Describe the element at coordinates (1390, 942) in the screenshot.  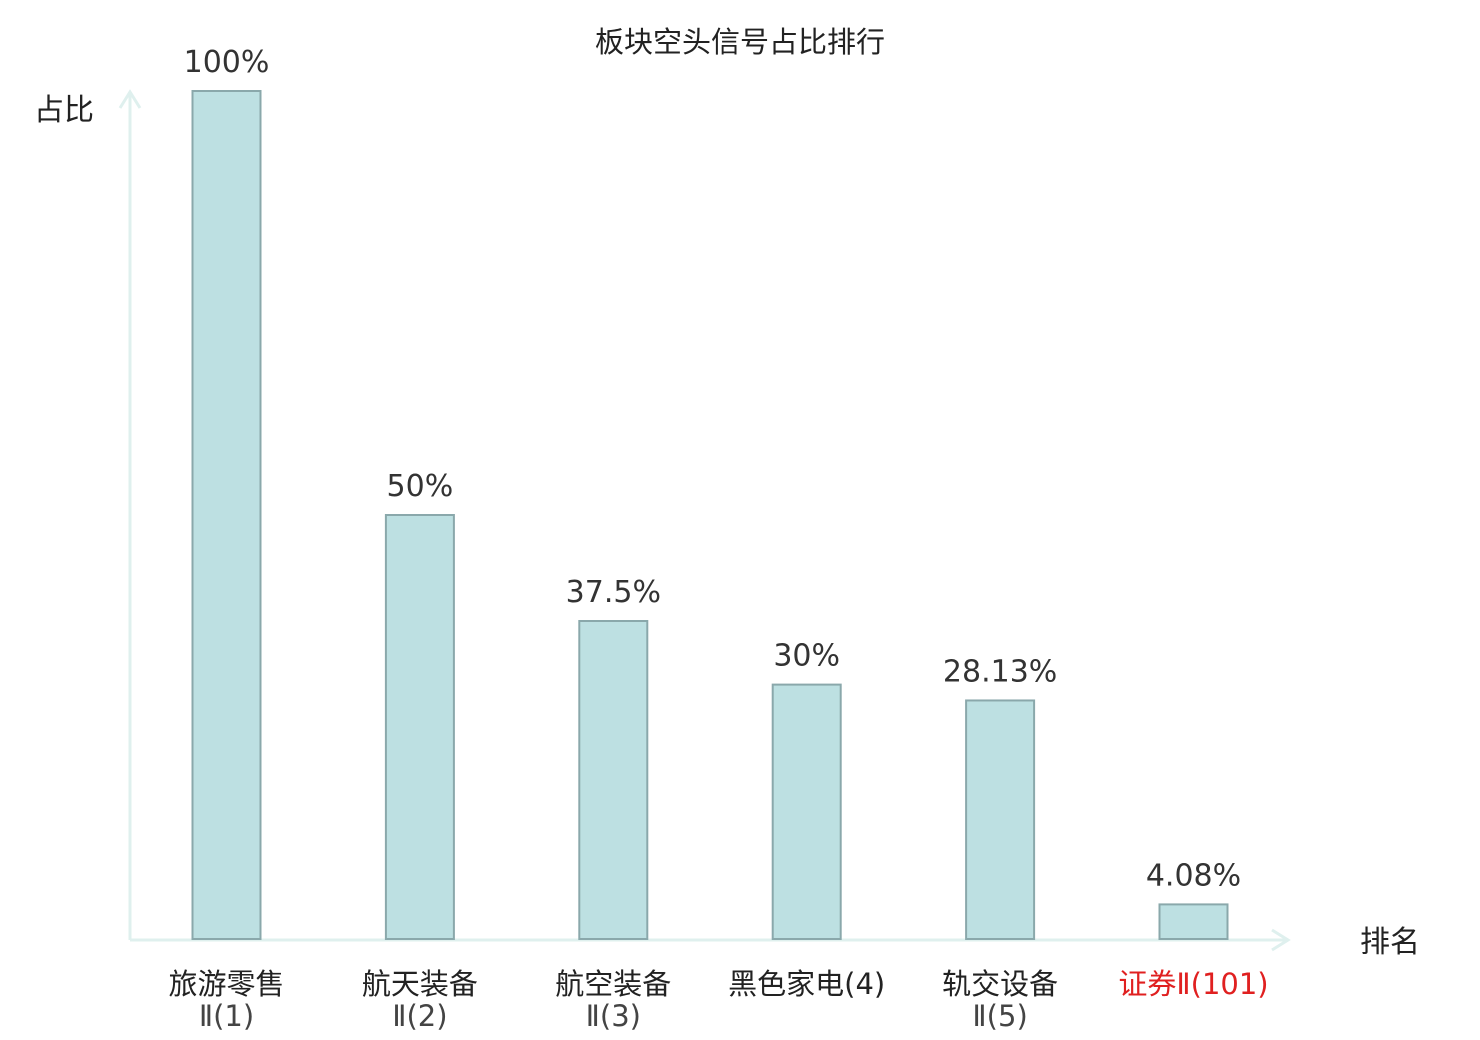
I see `x-axis-label: 排名` at that location.